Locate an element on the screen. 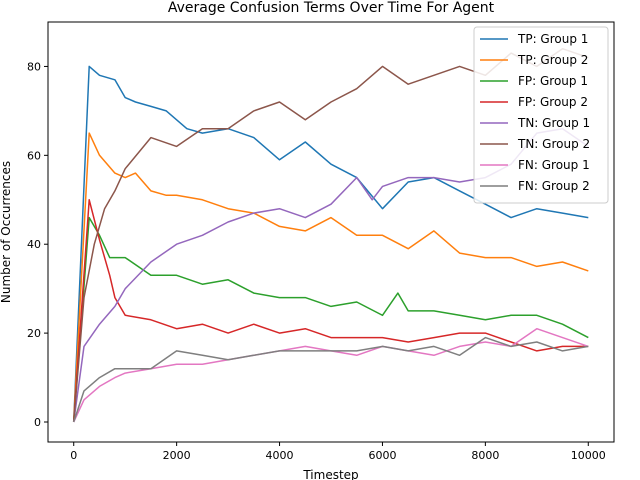 The width and height of the screenshot is (640, 480). x-axis-label: Timestep is located at coordinates (330, 474).